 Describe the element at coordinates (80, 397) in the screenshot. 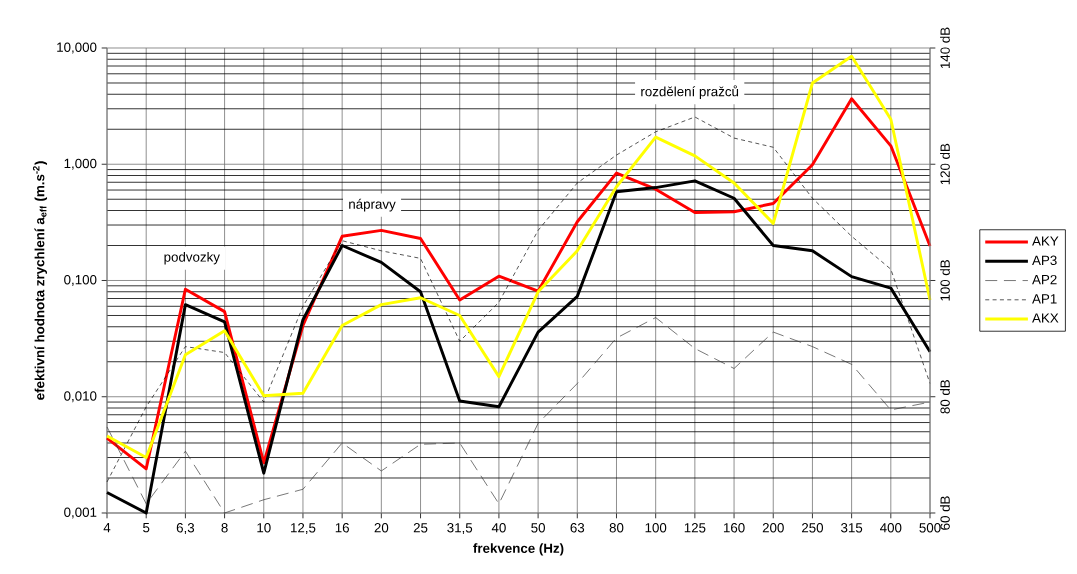

I see `y-tick-label: 0,010` at that location.